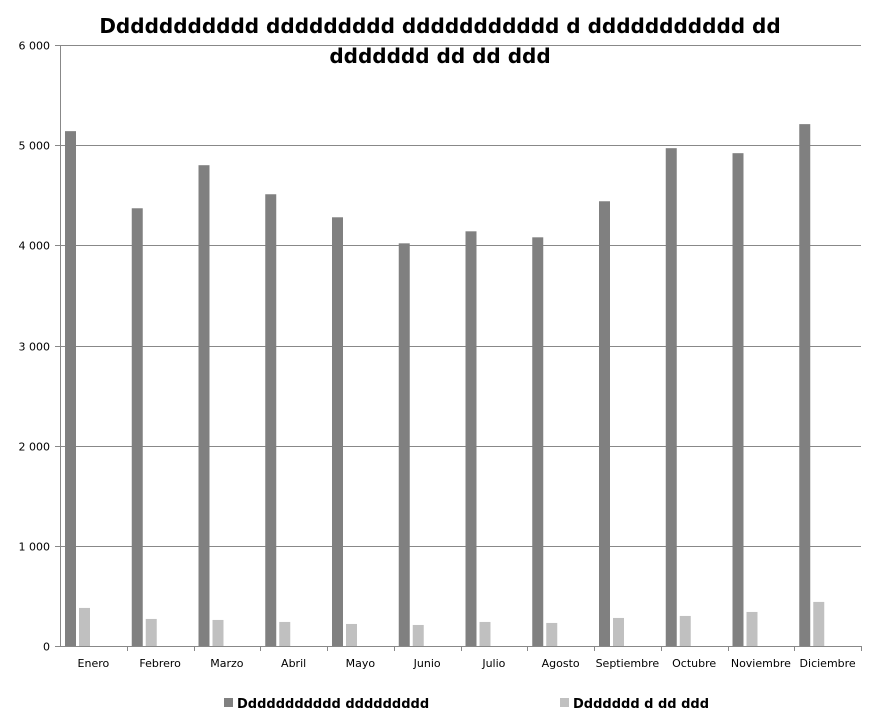 Image resolution: width=882 pixels, height=721 pixels. Describe the element at coordinates (94, 663) in the screenshot. I see `x-tick-label-enero: Enero` at that location.